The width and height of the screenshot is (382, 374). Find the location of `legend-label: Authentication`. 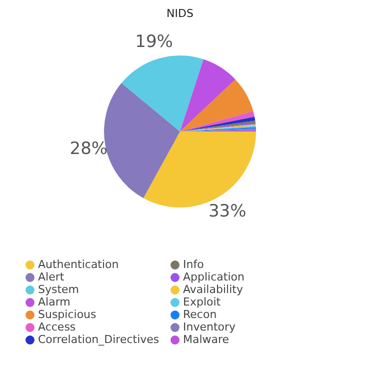

legend-label: Authentication is located at coordinates (78, 264).